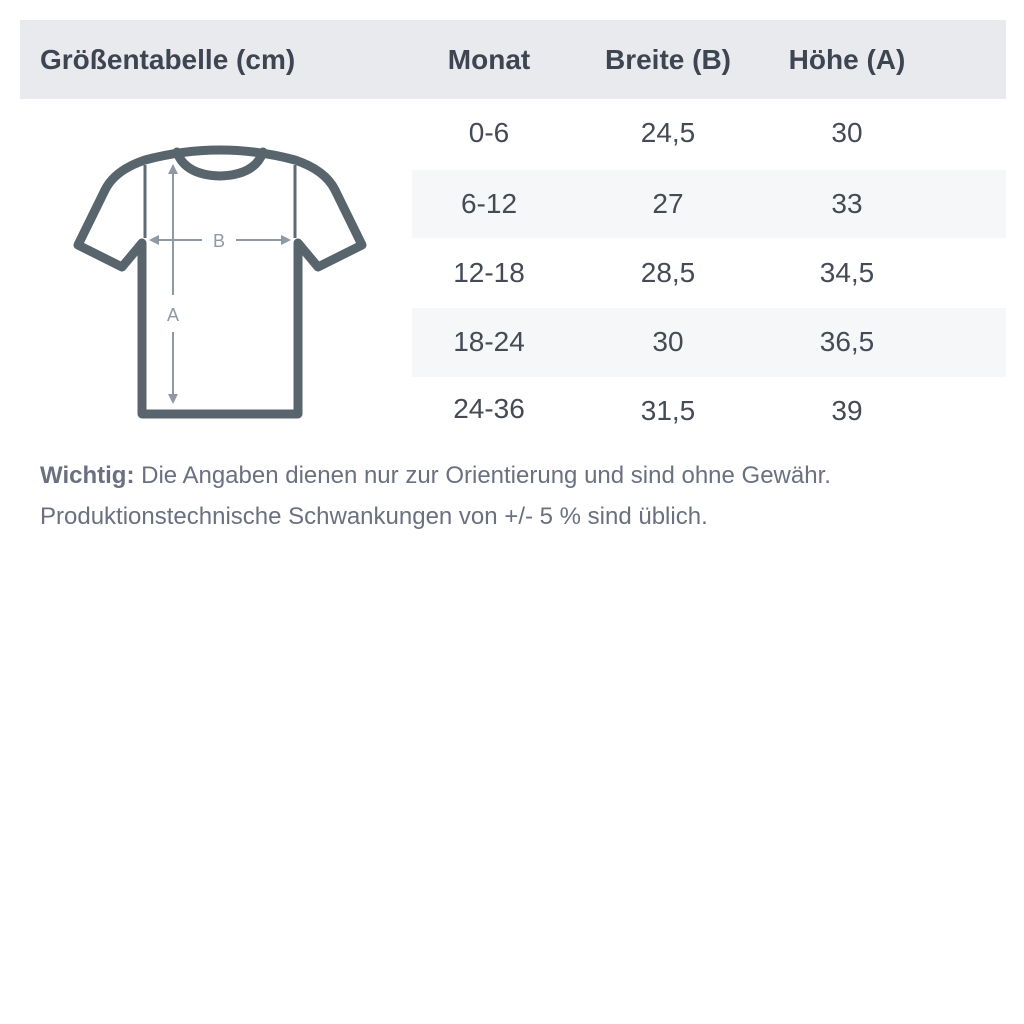 This screenshot has width=1024, height=1024. What do you see at coordinates (489, 341) in the screenshot?
I see `cell-month: 18-24` at bounding box center [489, 341].